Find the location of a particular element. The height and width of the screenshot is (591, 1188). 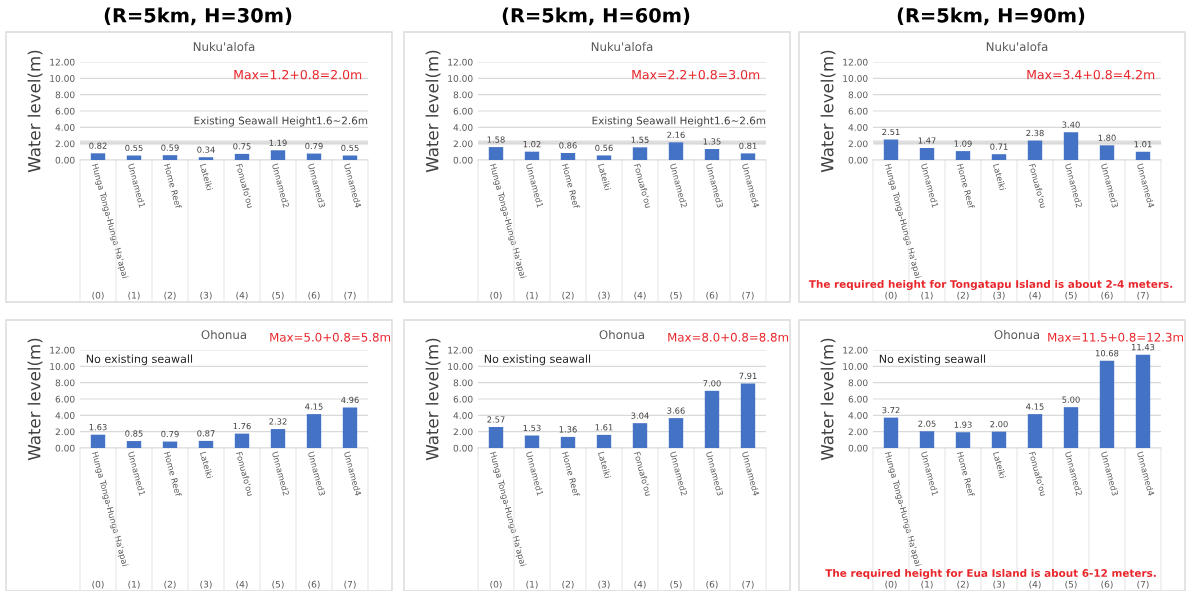

chart-subtitle: (R=5km, H=60m) is located at coordinates (596, 16).